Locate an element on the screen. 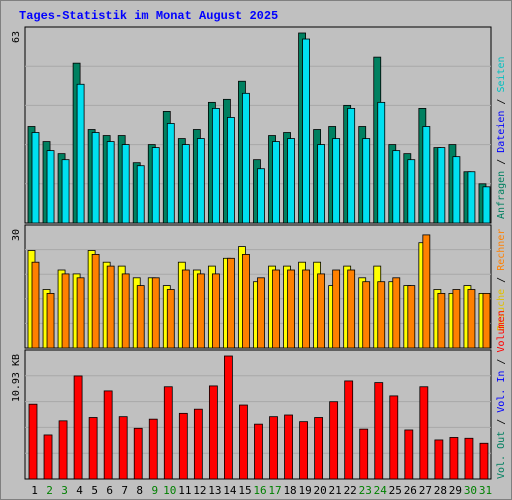  x-tick-label: 18 is located at coordinates (289, 490).